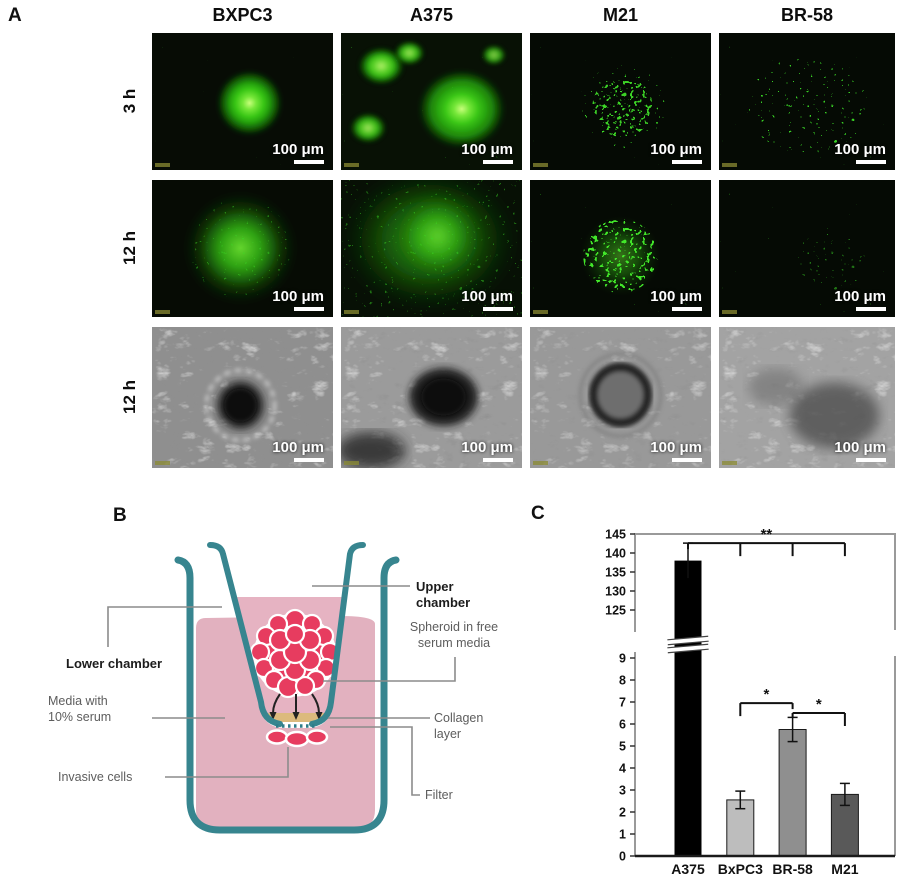 This screenshot has height=883, width=900. Describe the element at coordinates (819, 704) in the screenshot. I see `significance-label: *` at that location.